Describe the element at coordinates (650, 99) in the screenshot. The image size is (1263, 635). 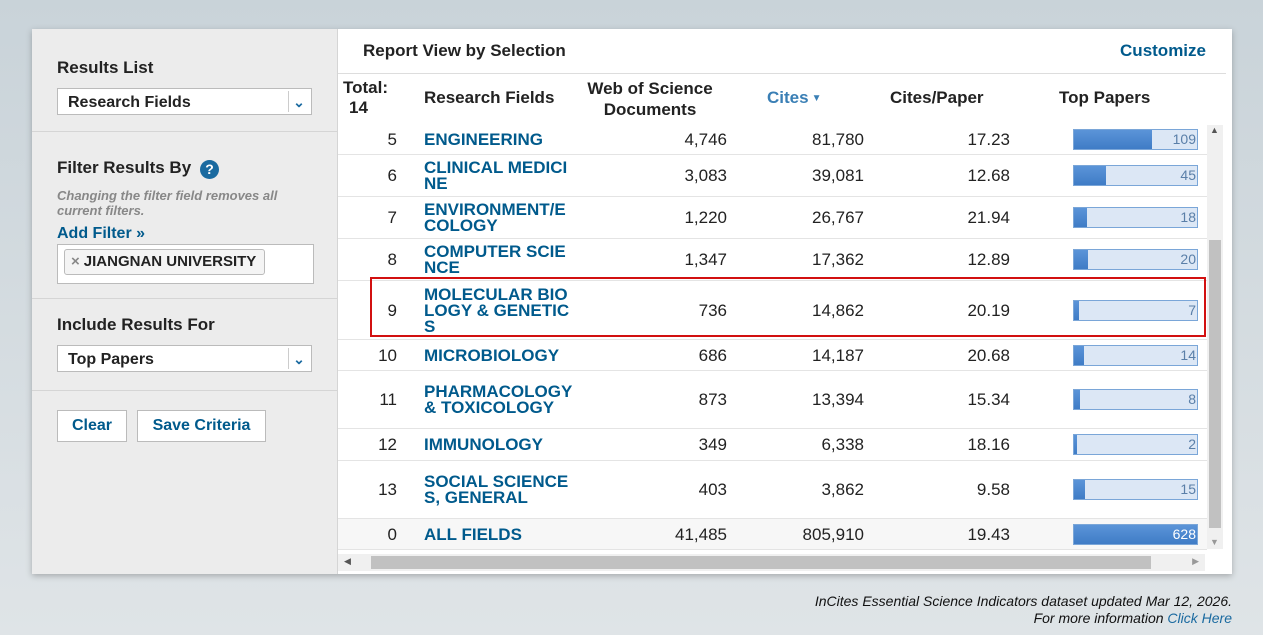
I see `header-documents: Web of Science Documents` at that location.